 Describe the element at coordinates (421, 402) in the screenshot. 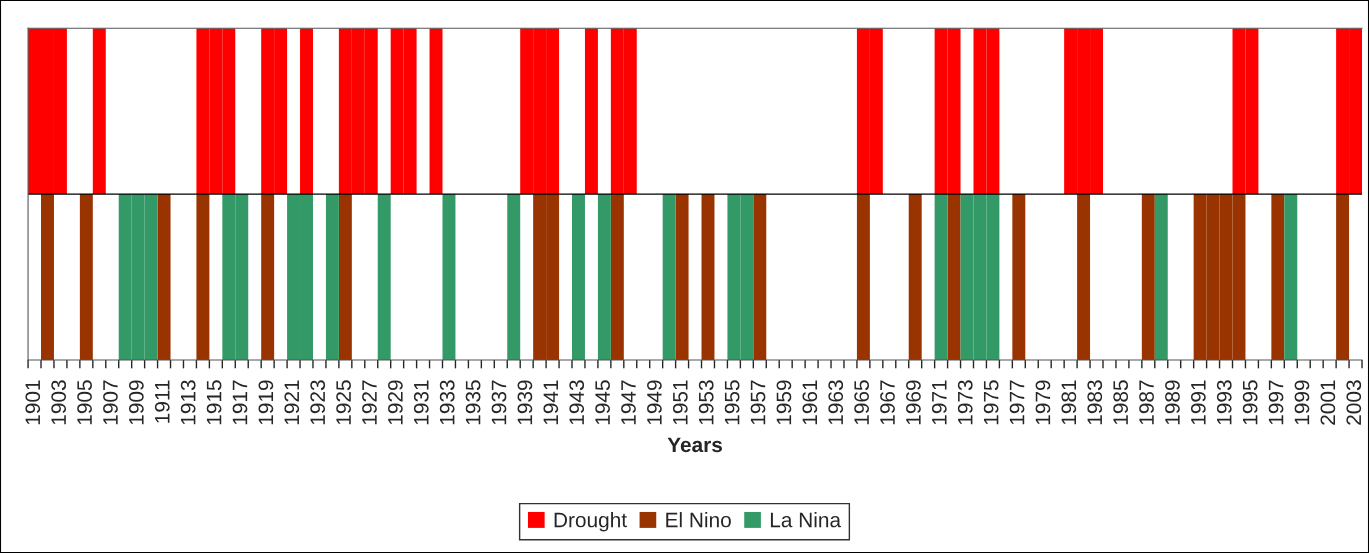

I see `x-tick-label: 1931` at that location.